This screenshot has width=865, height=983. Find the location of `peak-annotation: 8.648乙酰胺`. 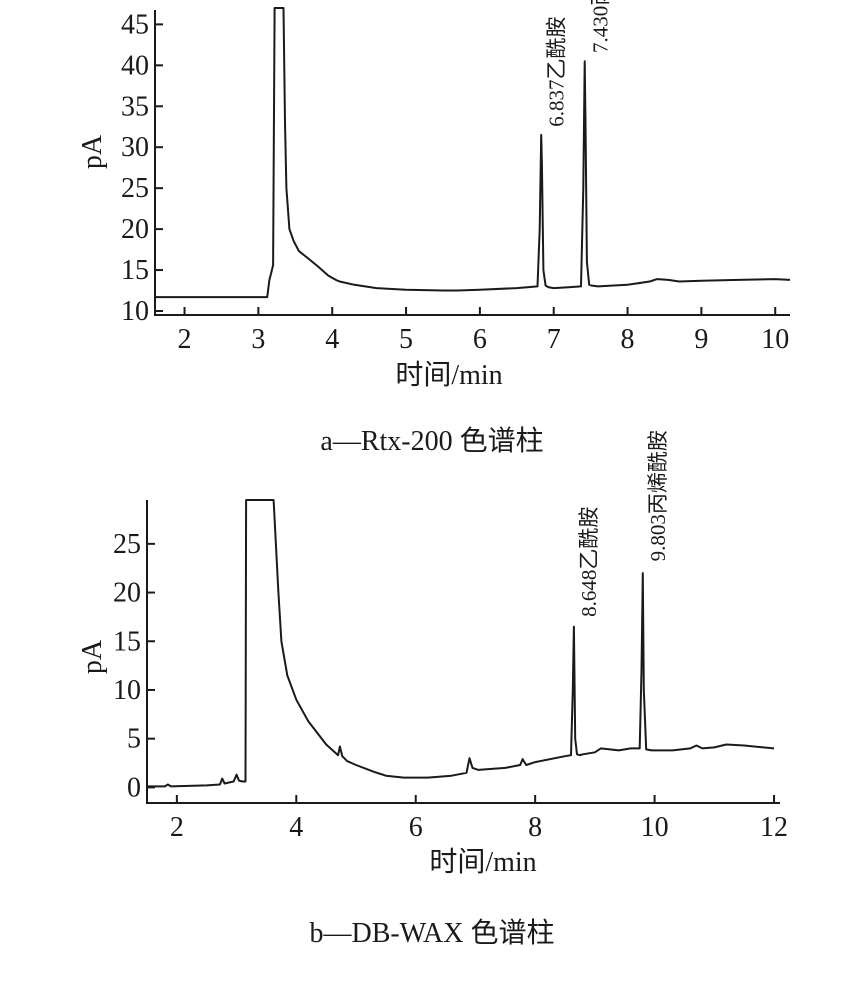

peak-annotation: 8.648乙酰胺 is located at coordinates (589, 562).